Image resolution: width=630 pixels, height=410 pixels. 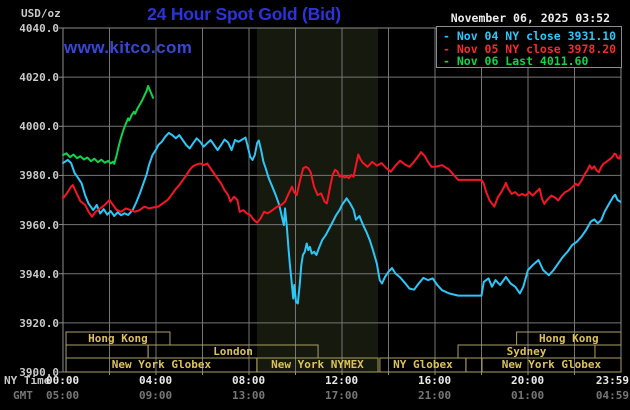 What do you see at coordinates (39, 176) in the screenshot?
I see `y-axis-label: 3980.0` at bounding box center [39, 176].